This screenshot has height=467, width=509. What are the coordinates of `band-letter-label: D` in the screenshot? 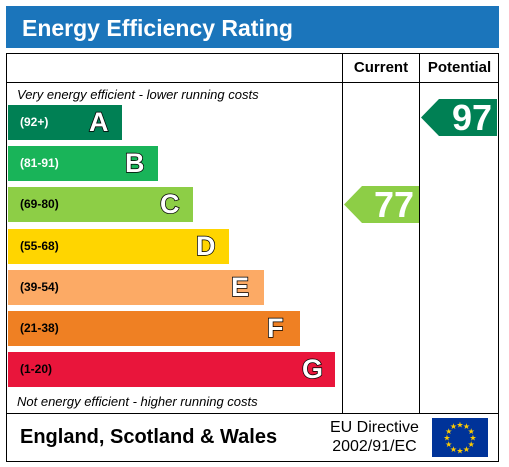 It's located at (205, 246).